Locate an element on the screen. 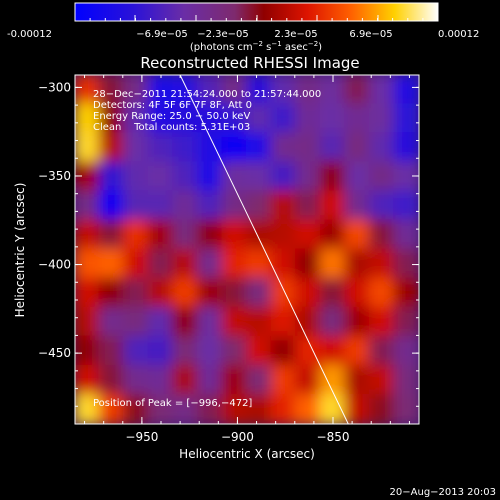  chart-title: Reconstructed RHESSI Image is located at coordinates (249, 63).